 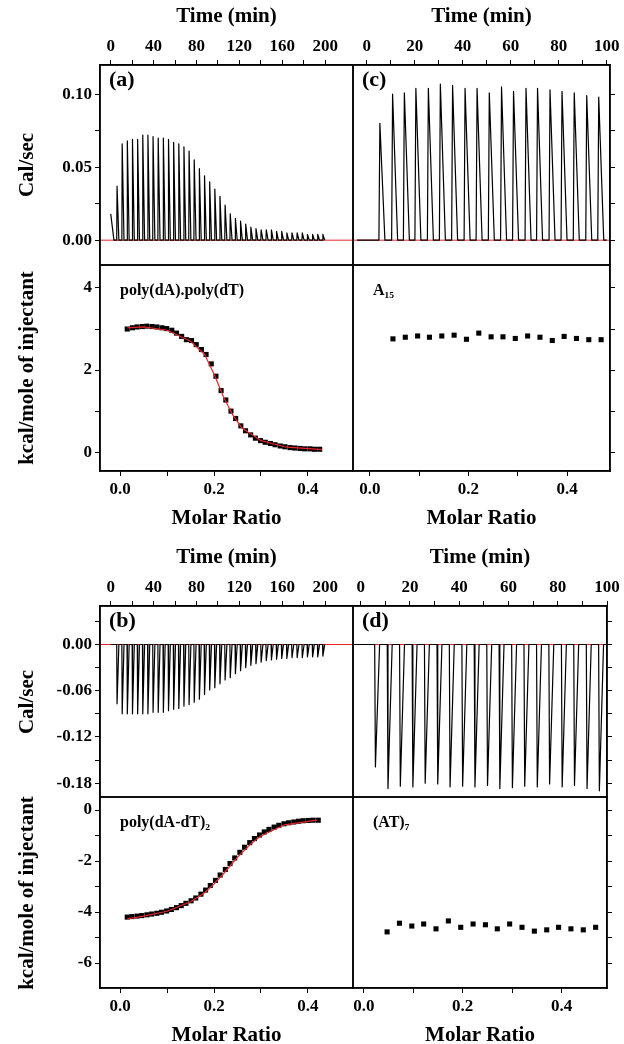 I want to click on annotation: (d), so click(x=375, y=619).